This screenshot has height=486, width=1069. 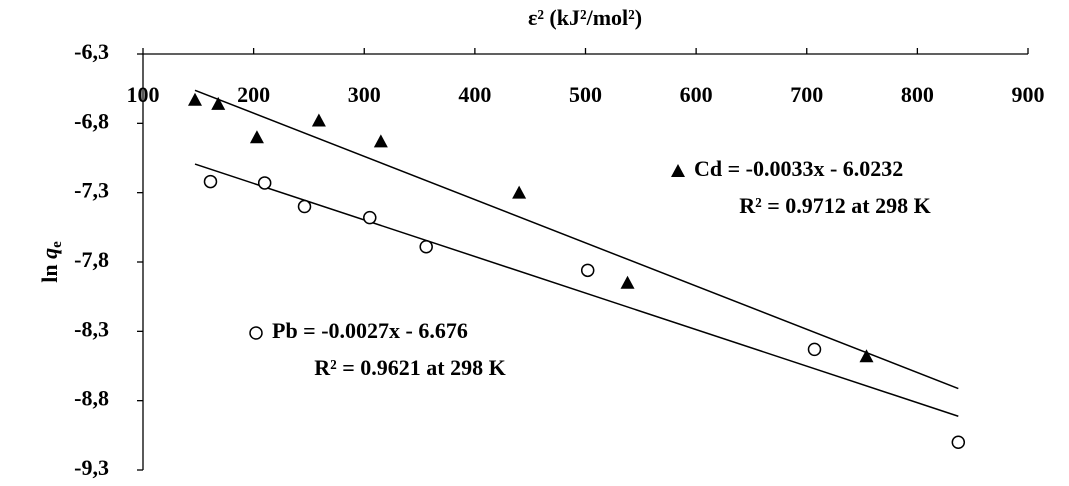 What do you see at coordinates (91, 467) in the screenshot?
I see `y-tick-label: -9,3` at bounding box center [91, 467].